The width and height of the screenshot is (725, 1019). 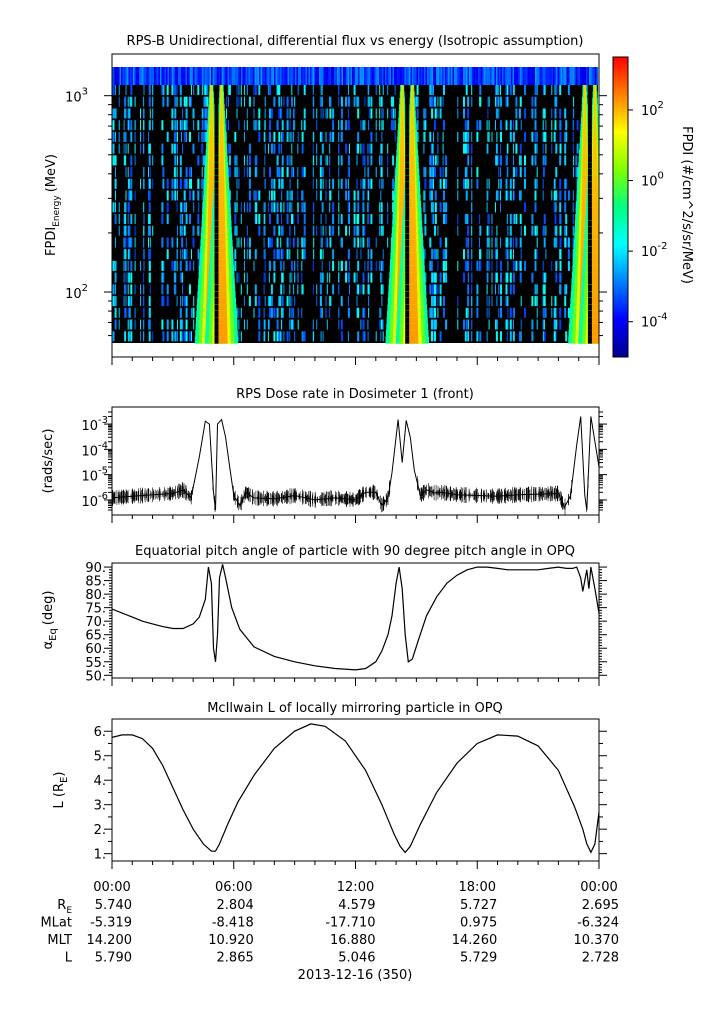 I want to click on ephemeris-value: -6.324, so click(x=598, y=923).